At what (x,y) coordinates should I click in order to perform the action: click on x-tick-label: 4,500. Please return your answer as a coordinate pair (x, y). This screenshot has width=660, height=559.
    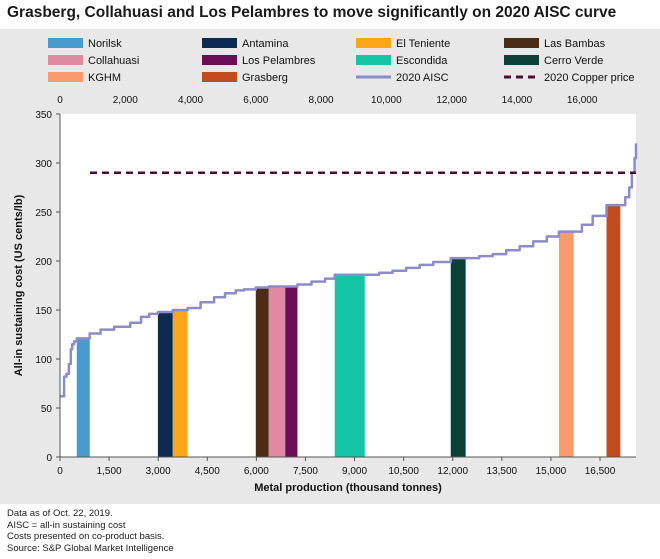
    Looking at the image, I should click on (207, 471).